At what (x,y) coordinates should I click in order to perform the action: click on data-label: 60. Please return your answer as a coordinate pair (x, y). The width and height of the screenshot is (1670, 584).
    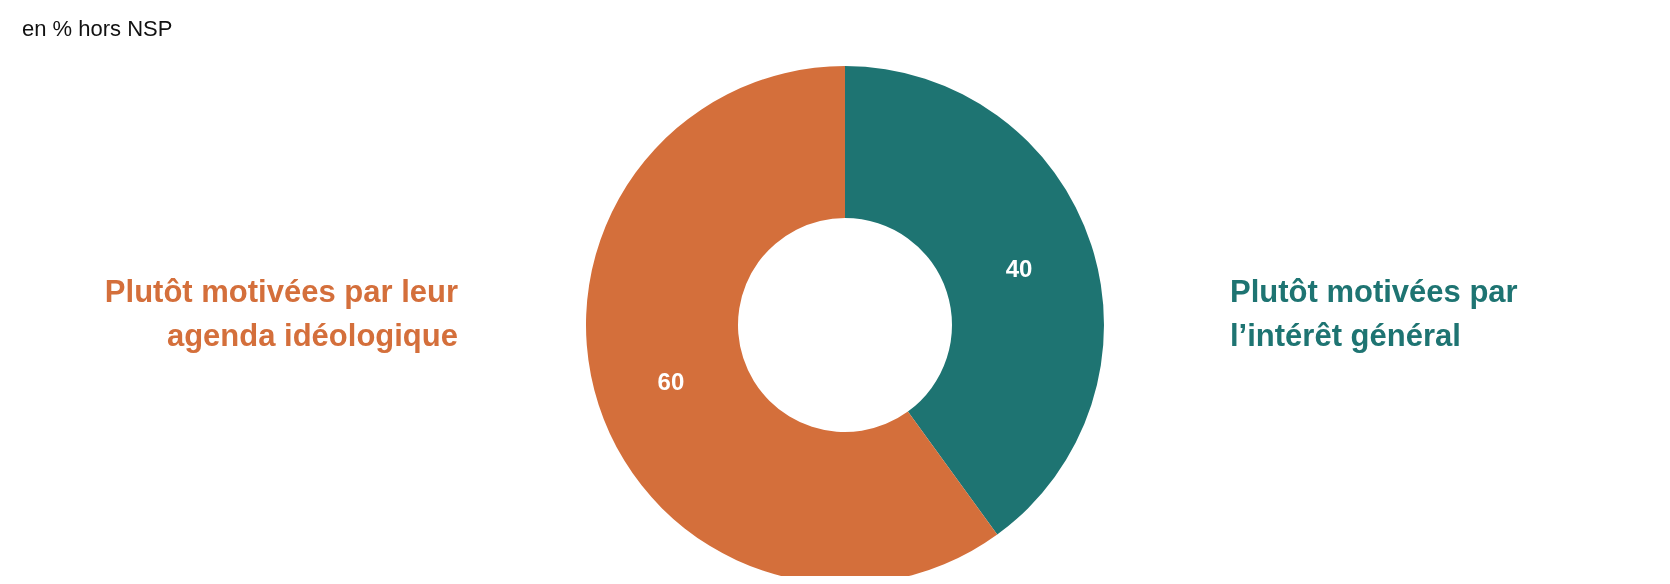
    Looking at the image, I should click on (671, 382).